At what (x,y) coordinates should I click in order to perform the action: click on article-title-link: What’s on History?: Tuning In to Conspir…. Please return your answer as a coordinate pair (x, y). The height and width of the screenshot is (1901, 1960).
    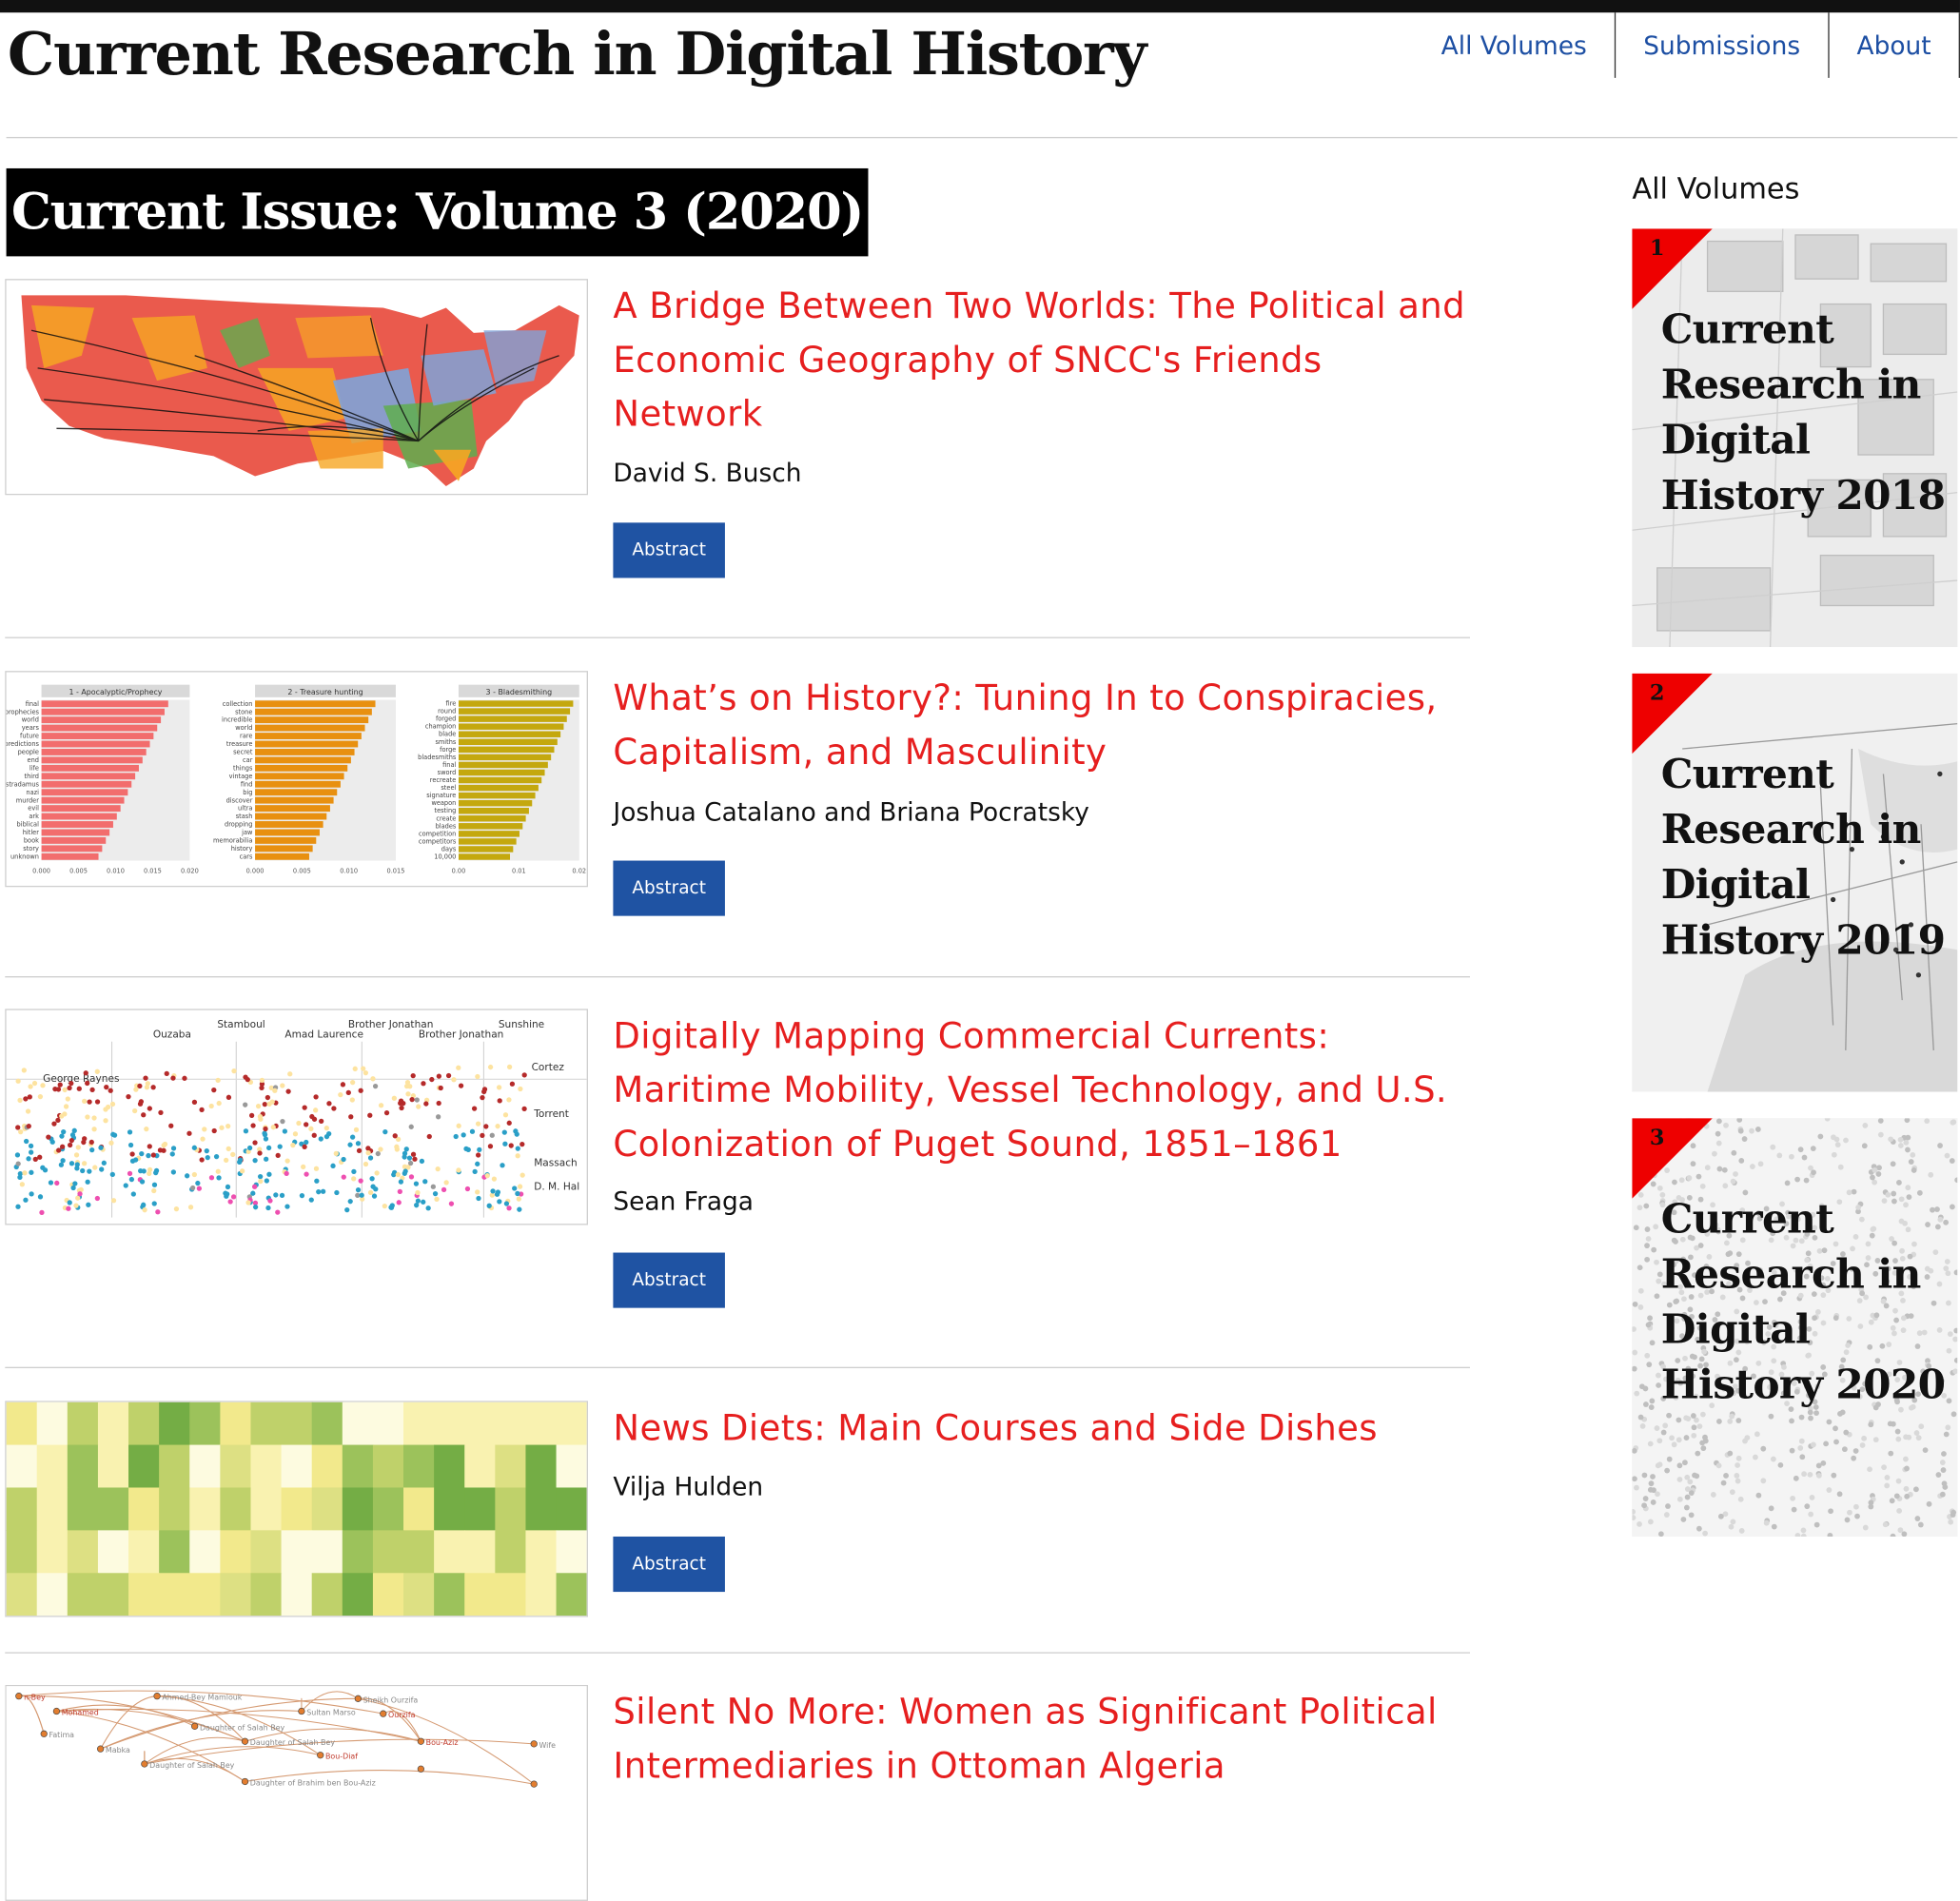
    Looking at the image, I should click on (1025, 725).